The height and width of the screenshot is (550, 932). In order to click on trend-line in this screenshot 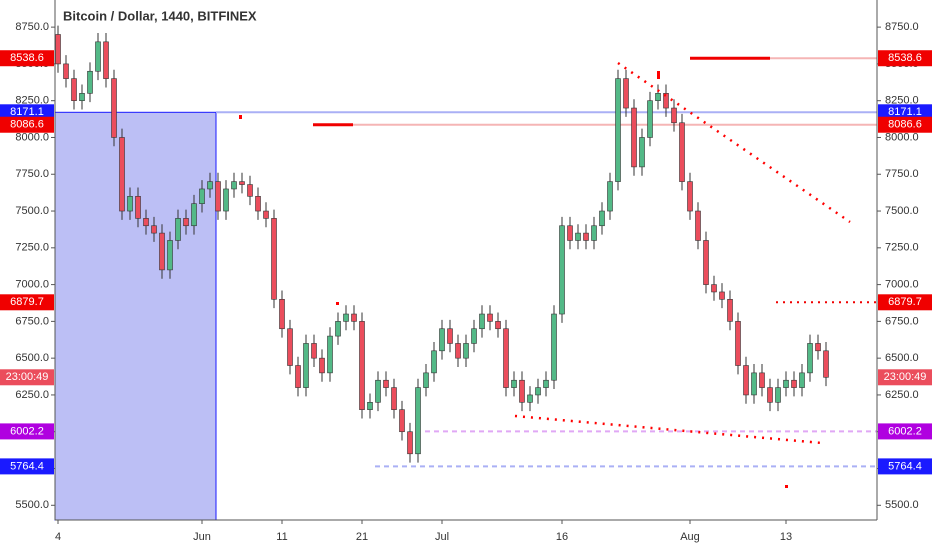, I will do `click(668, 429)`.